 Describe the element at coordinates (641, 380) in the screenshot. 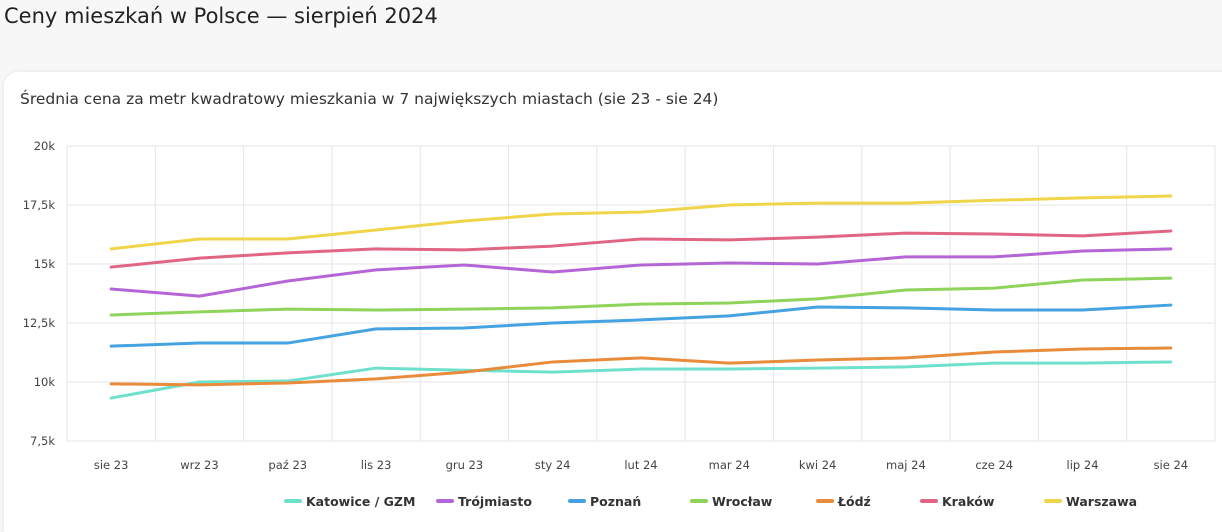

I see `series-line-katowice-gzm` at that location.